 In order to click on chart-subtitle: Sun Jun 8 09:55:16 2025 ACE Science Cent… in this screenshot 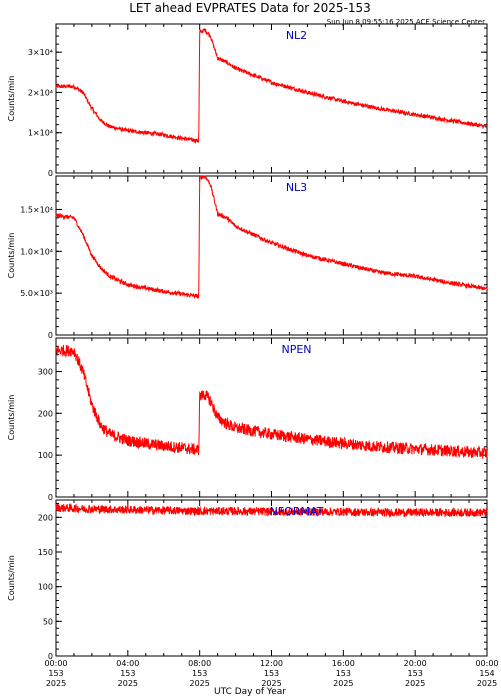, I will do `click(406, 22)`.